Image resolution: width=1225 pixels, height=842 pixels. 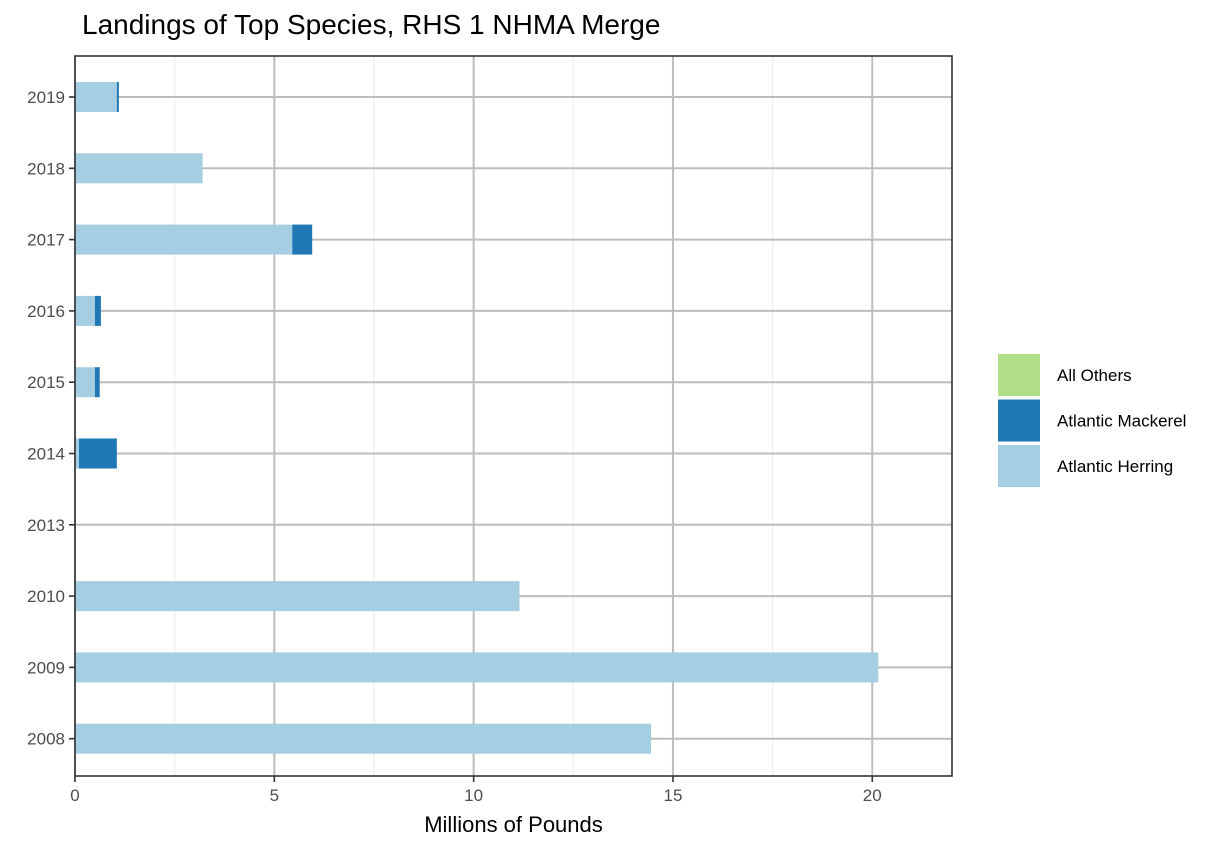 I want to click on y-tick-label: 2008, so click(x=46, y=739).